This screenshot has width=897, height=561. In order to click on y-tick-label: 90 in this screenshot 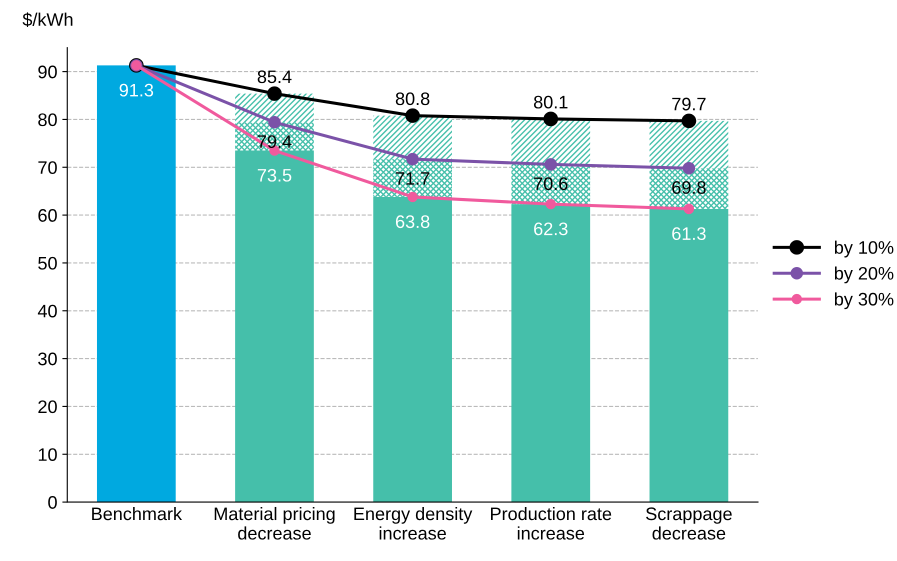, I will do `click(47, 72)`.